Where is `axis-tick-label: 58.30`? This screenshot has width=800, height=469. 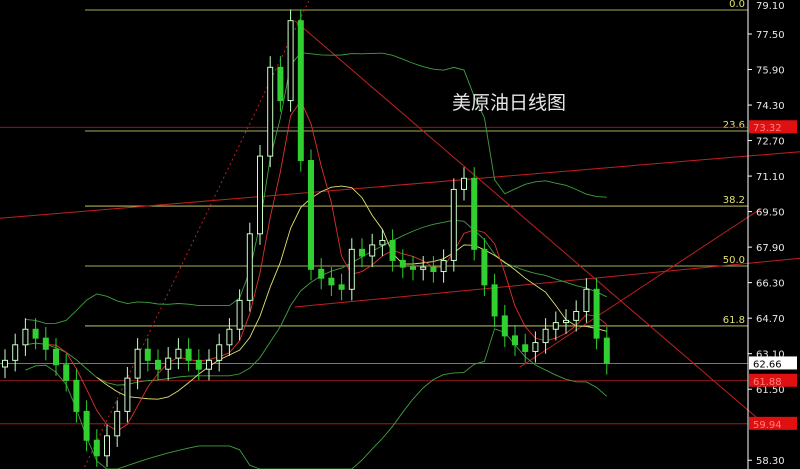 axis-tick-label: 58.30 is located at coordinates (770, 461).